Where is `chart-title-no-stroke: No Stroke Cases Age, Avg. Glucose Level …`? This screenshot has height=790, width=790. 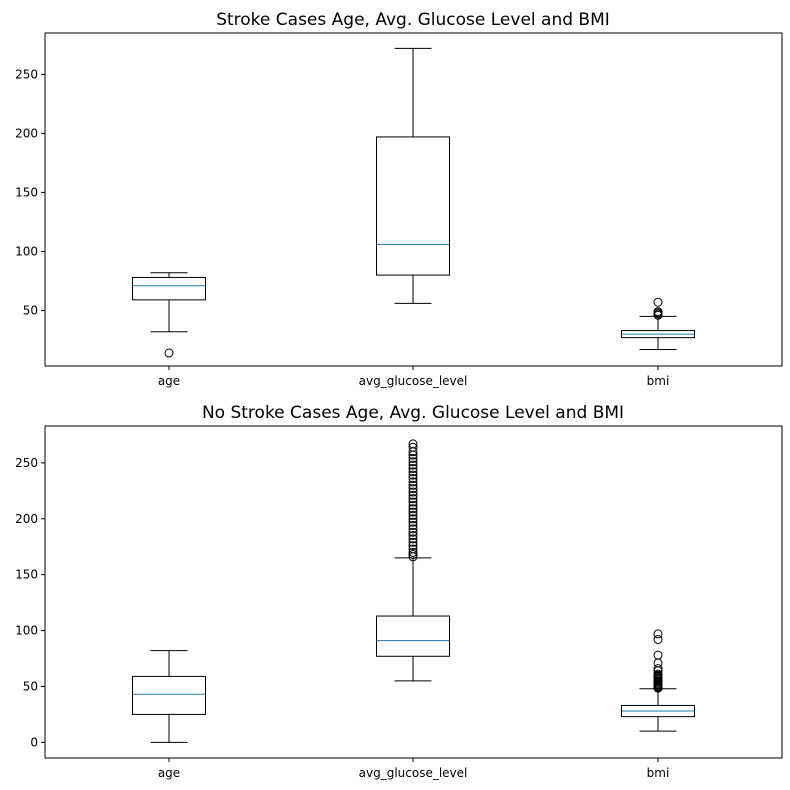 chart-title-no-stroke: No Stroke Cases Age, Avg. Glucose Level … is located at coordinates (413, 413).